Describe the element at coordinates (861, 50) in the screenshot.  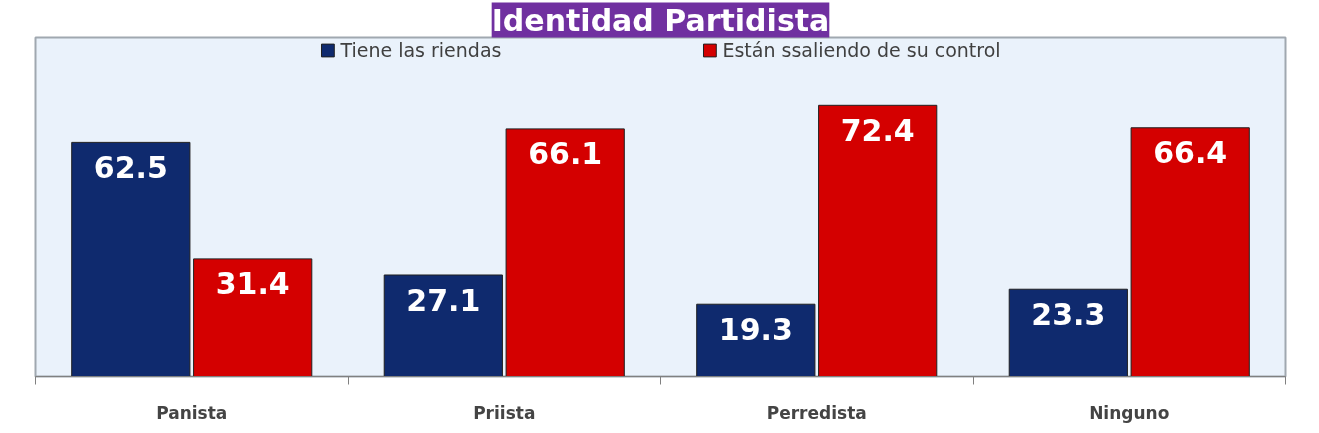
I see `legend-label: Están ssaliendo de su control` at that location.